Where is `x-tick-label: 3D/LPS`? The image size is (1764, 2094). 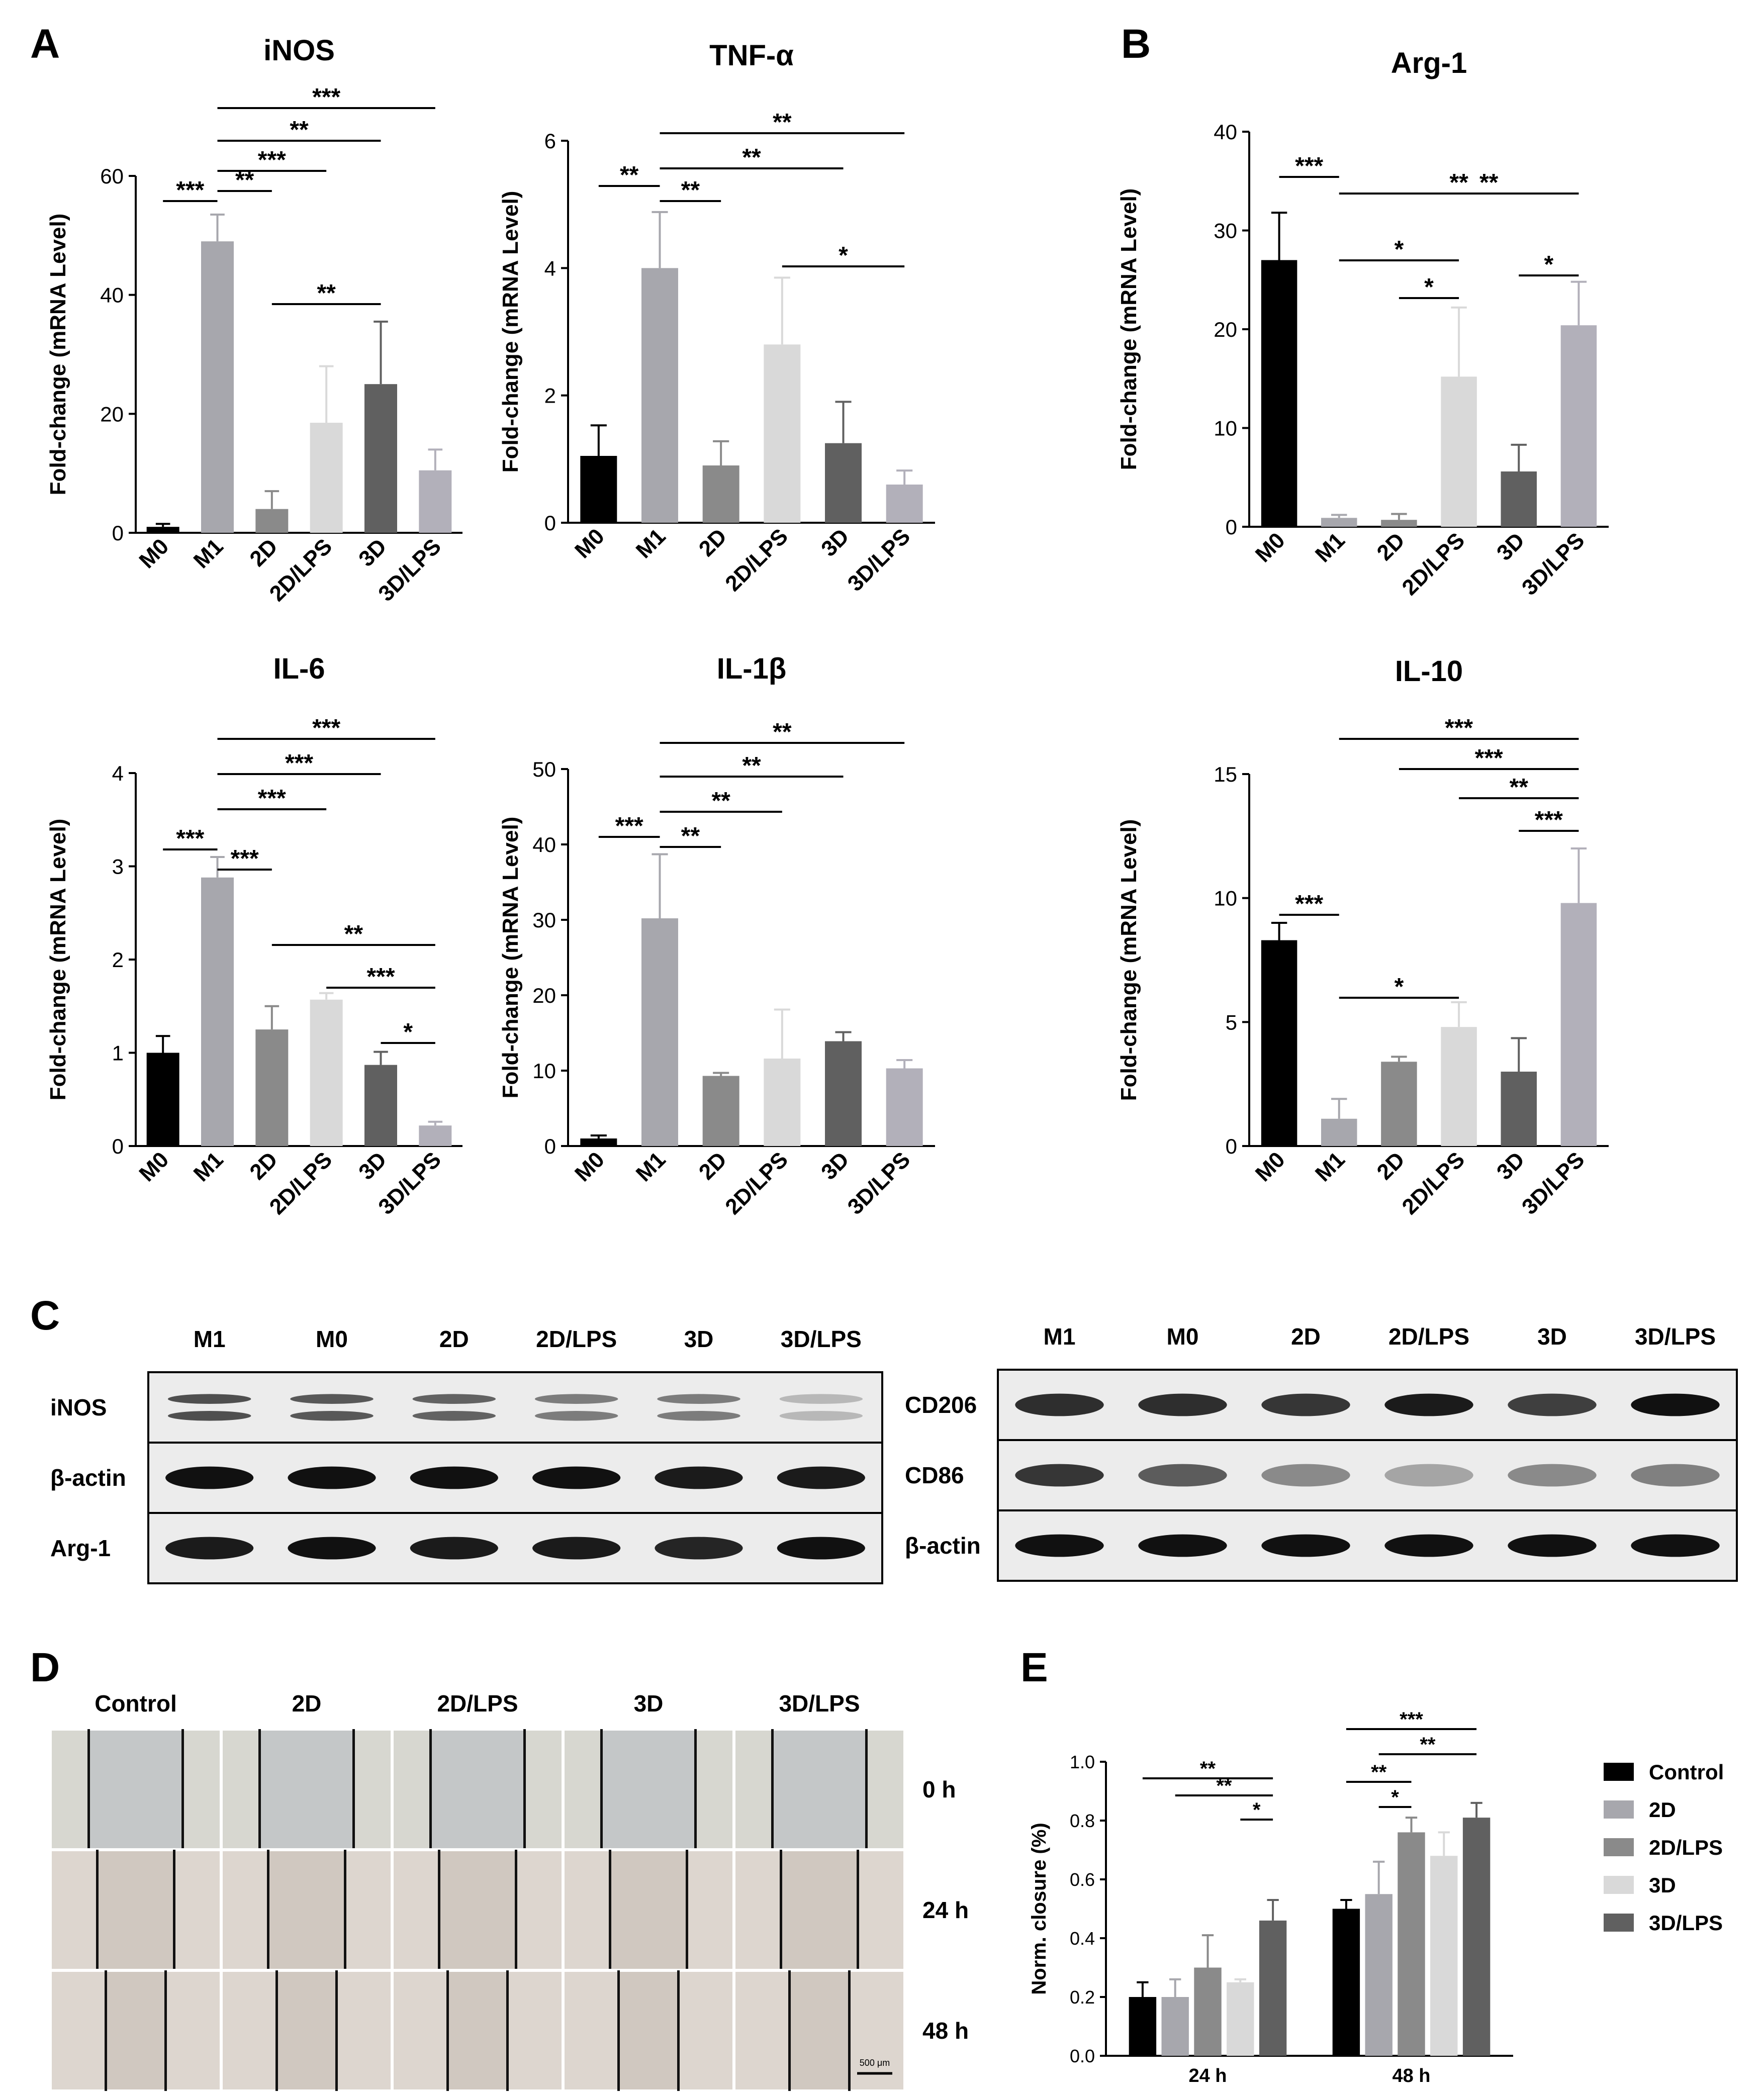 x-tick-label: 3D/LPS is located at coordinates (879, 560).